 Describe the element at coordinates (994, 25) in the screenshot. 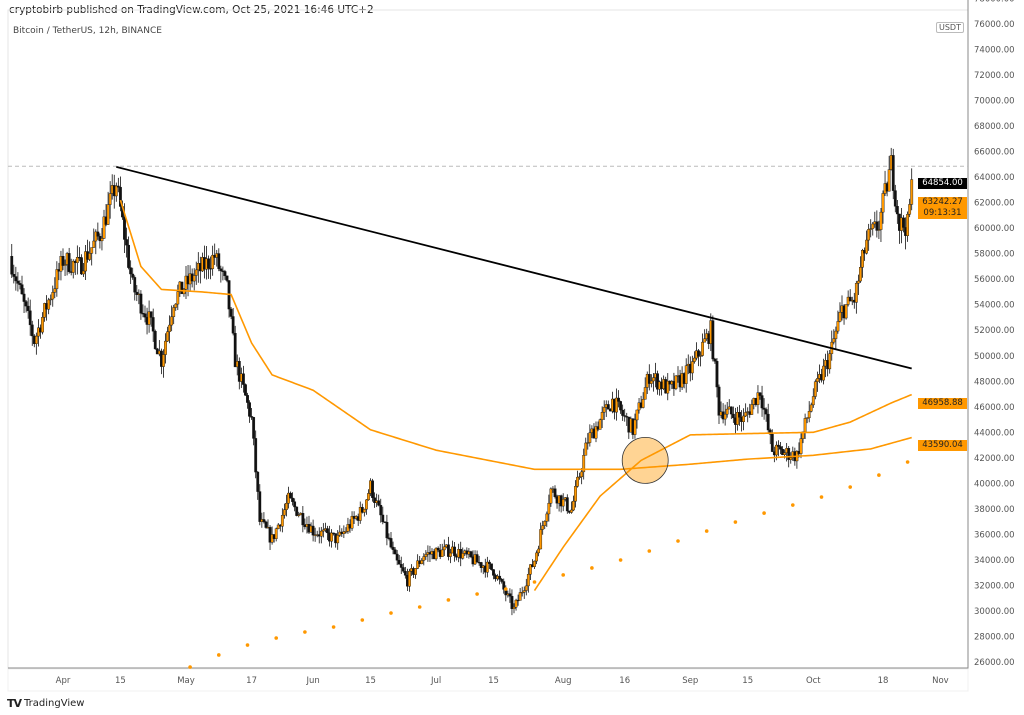

I see `y-tick-label: 76000.00` at that location.